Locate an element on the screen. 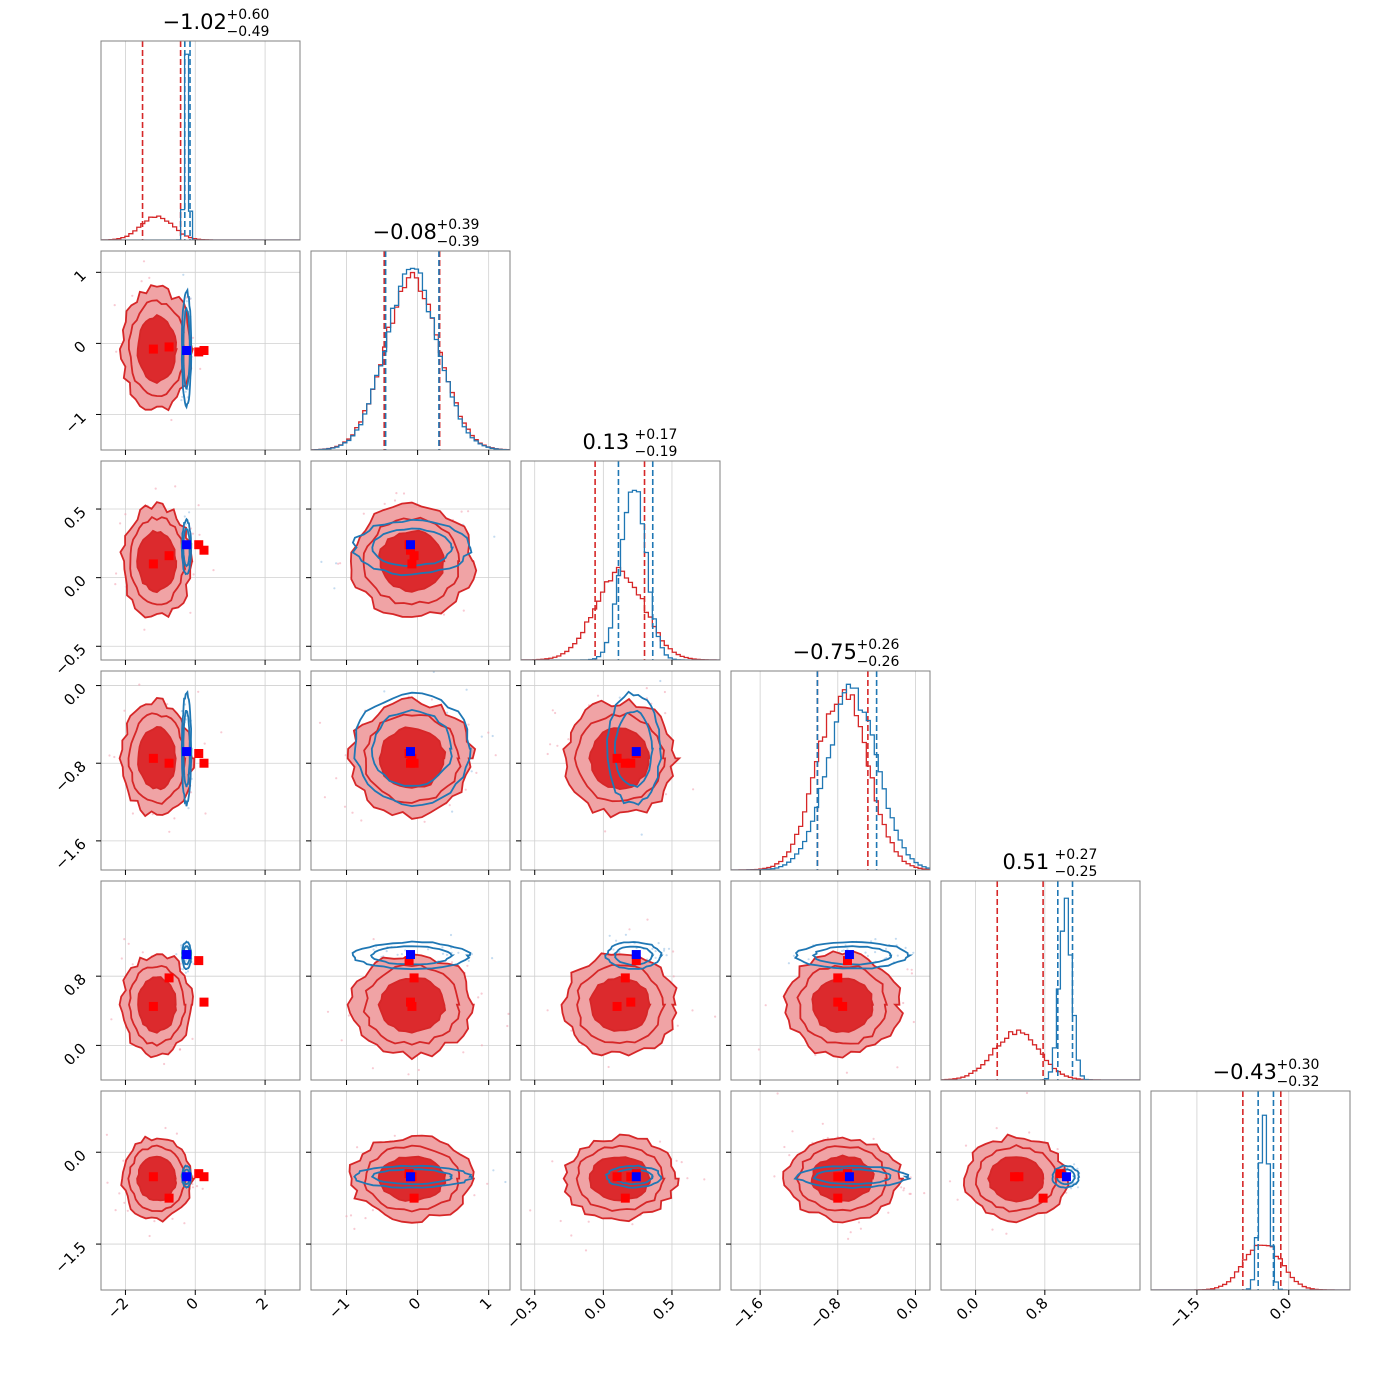 Image resolution: width=1390 pixels, height=1390 pixels. contour-panel-5-1: −1 0 1 is located at coordinates (408, 1206).